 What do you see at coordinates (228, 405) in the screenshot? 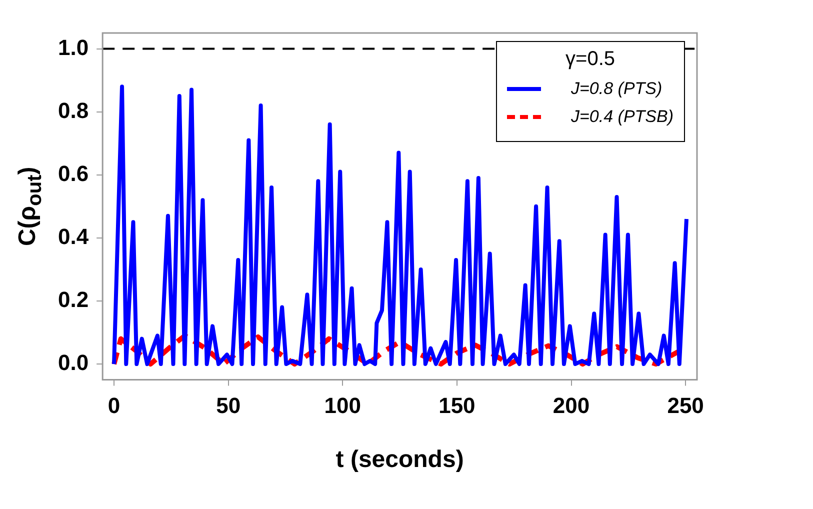
I see `x-tick-label: 50` at bounding box center [228, 405].